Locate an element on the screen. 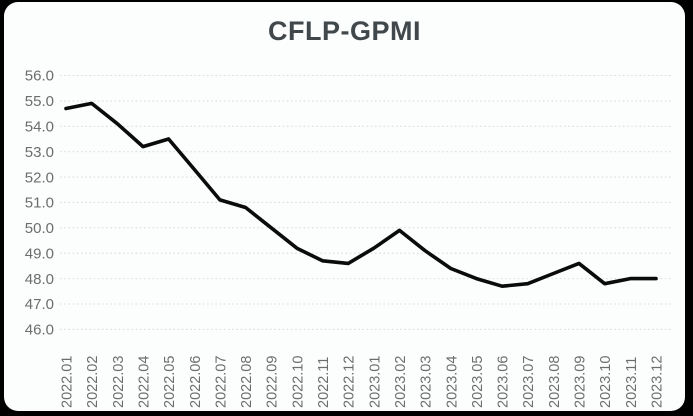  y-tick-label: 54.0 is located at coordinates (39, 126).